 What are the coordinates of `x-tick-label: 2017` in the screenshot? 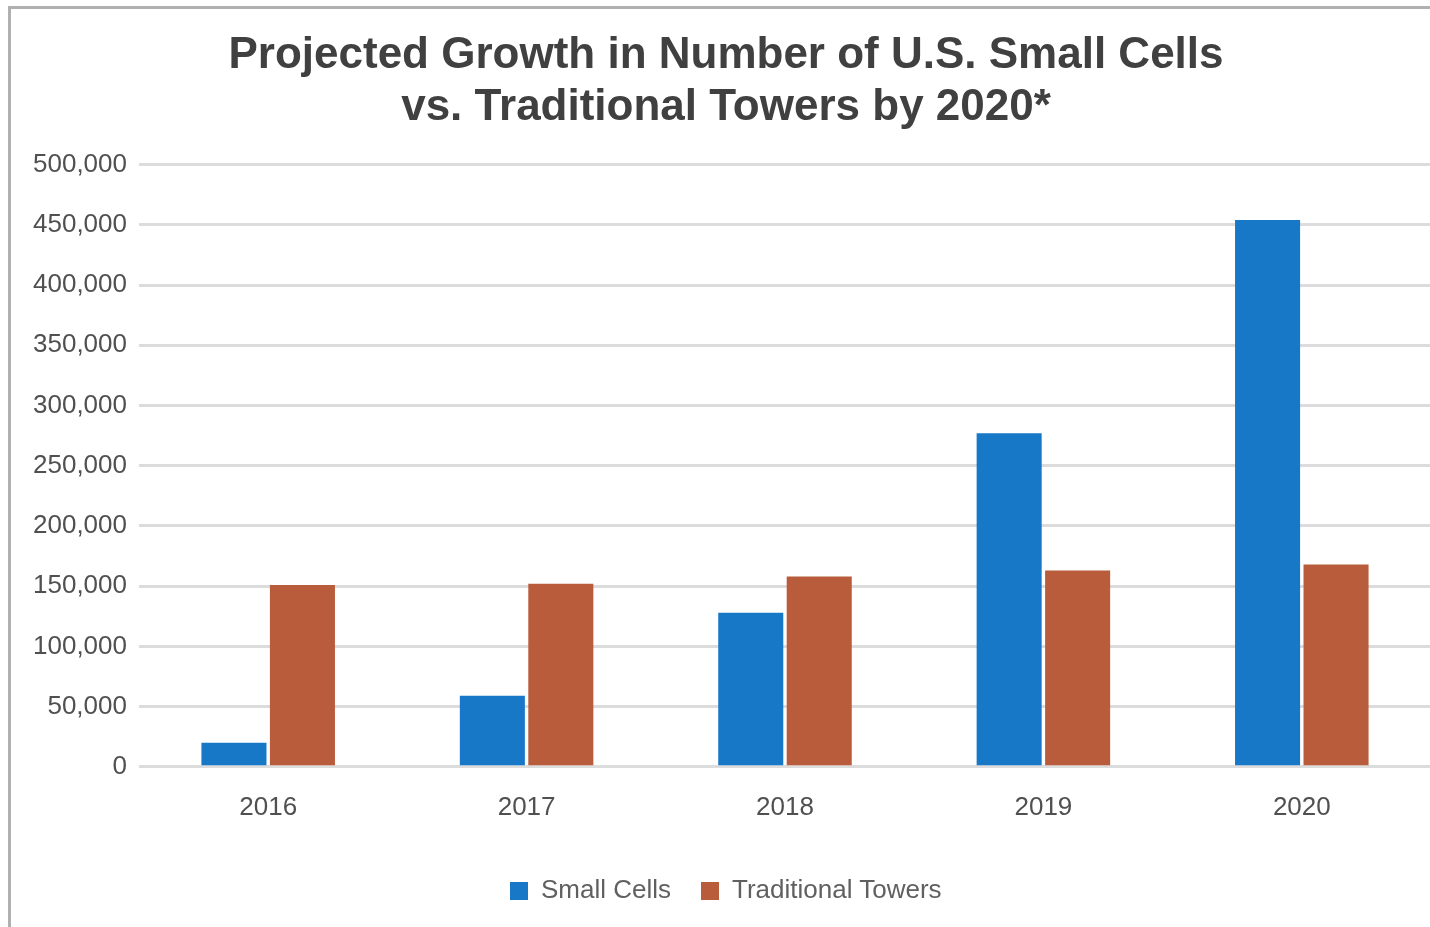 It's located at (526, 805).